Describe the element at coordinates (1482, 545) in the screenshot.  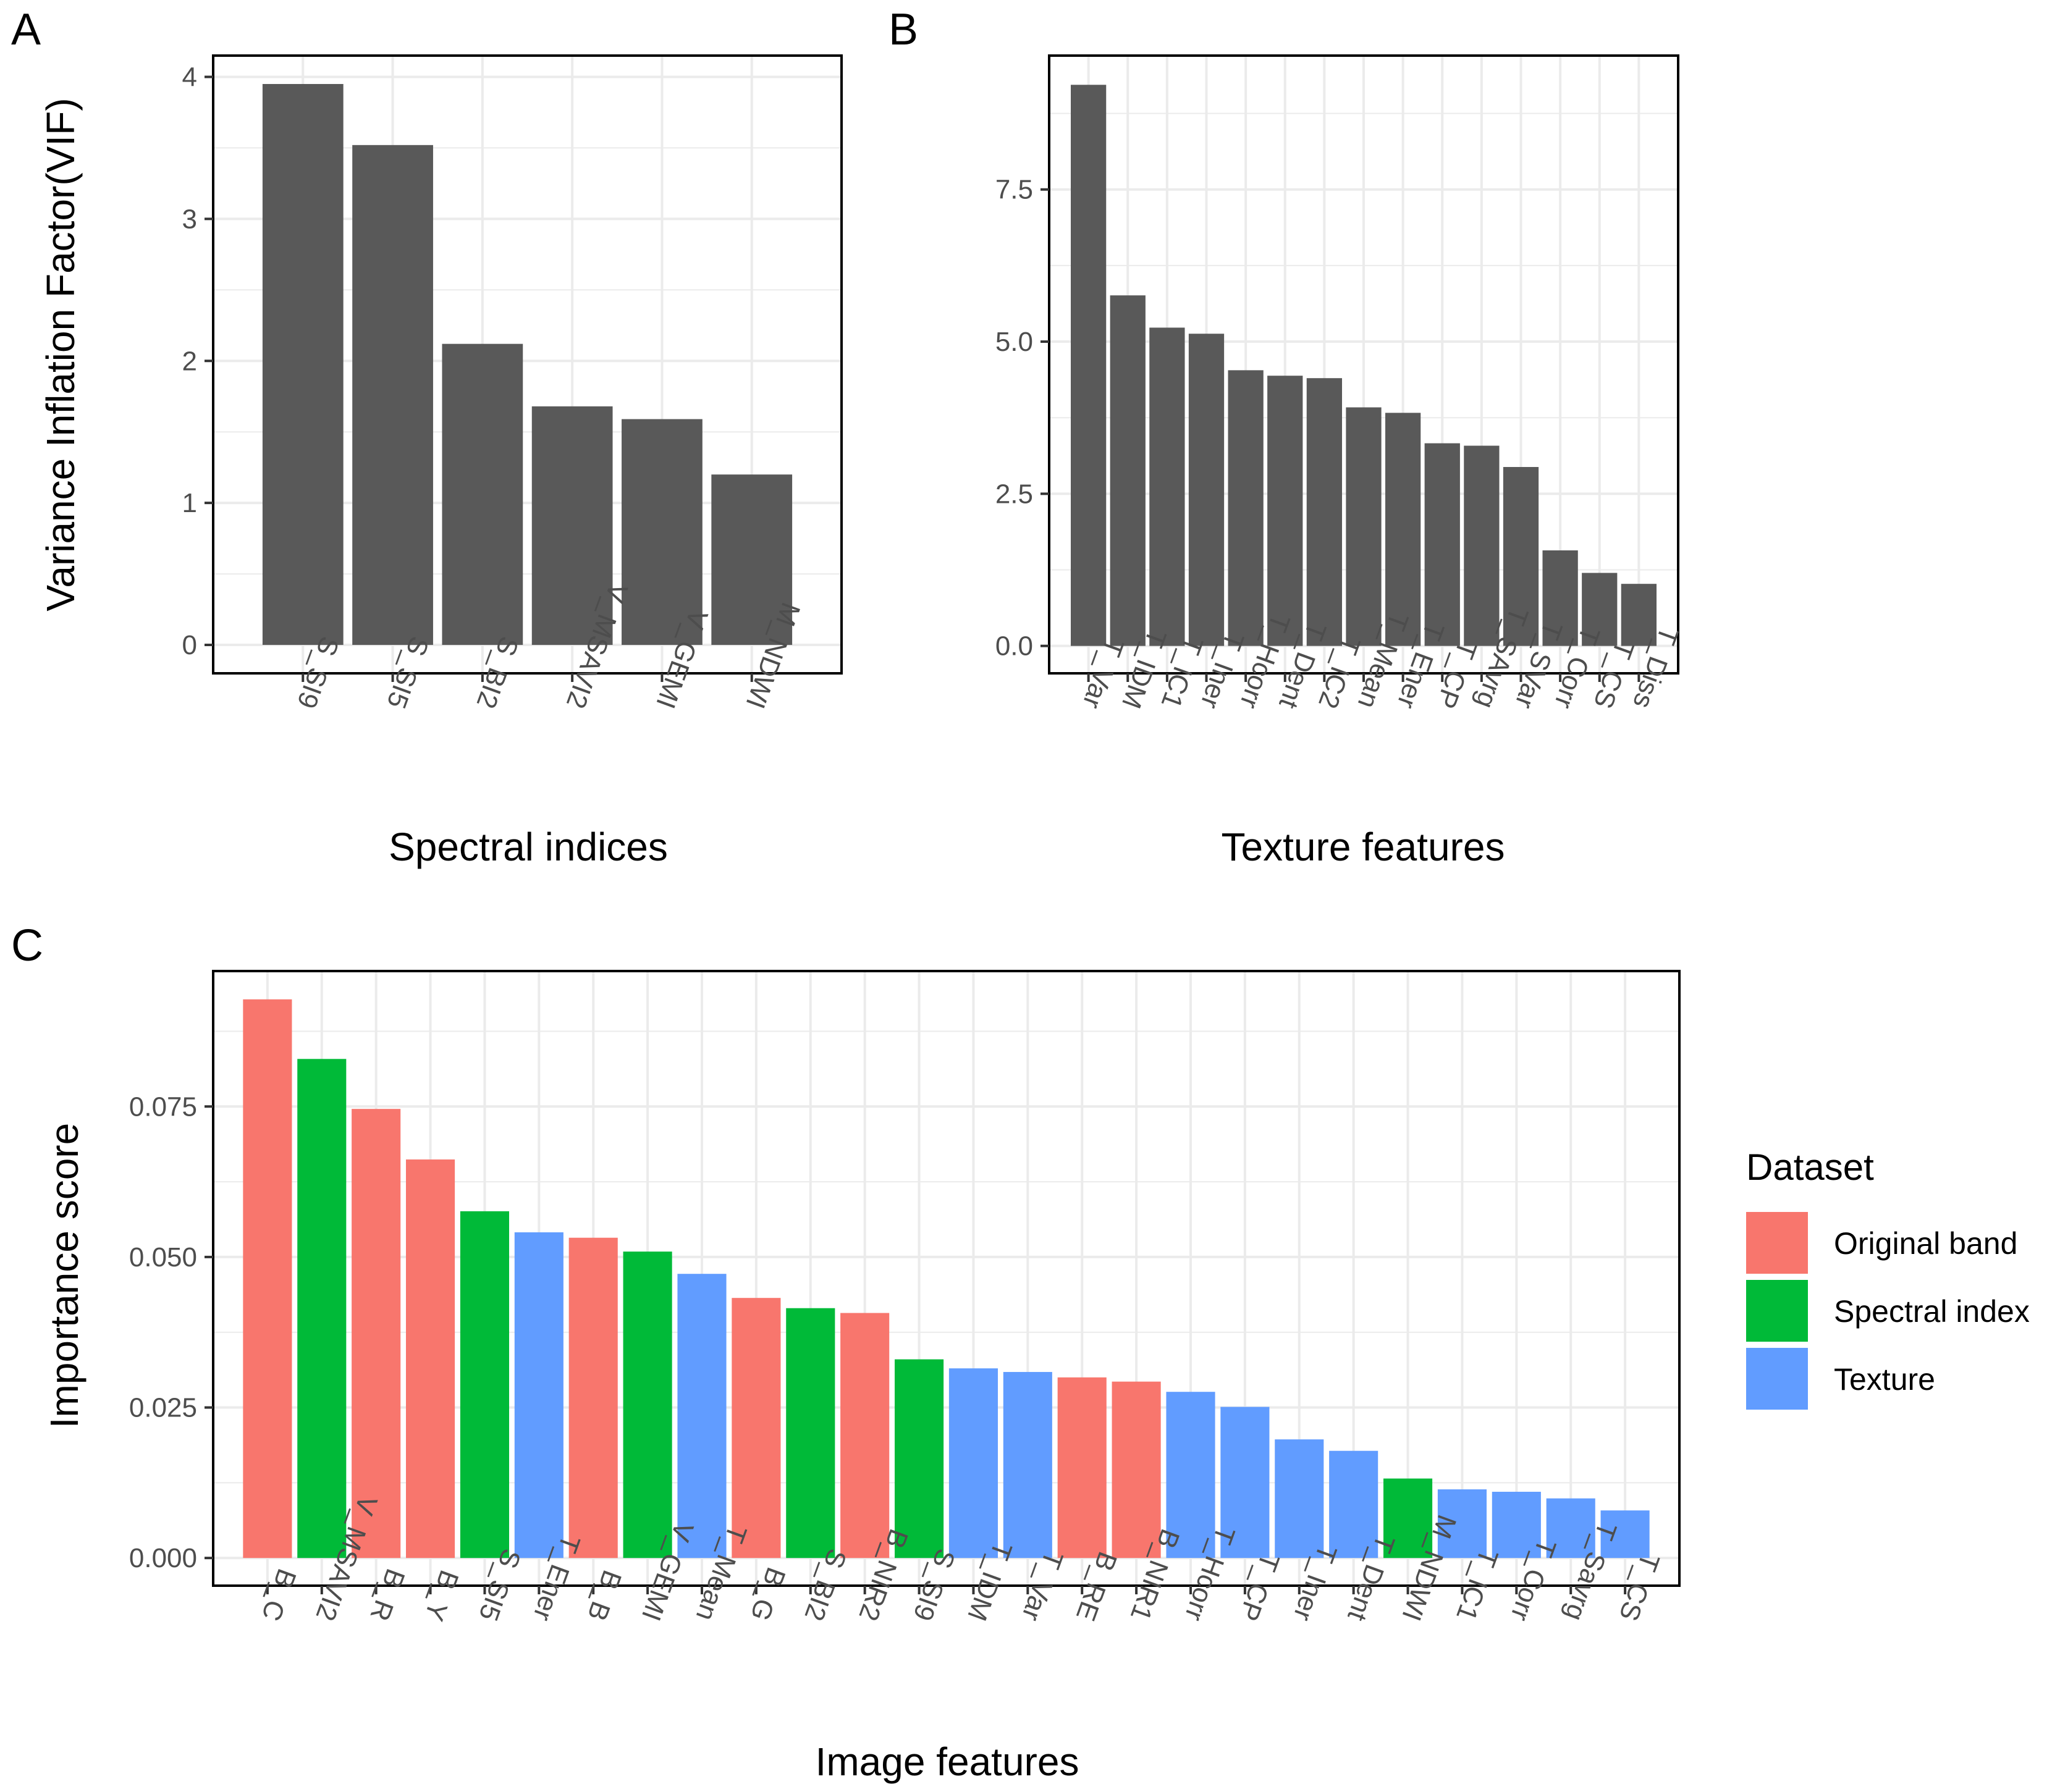
I see `chart-b-bar-t-savrg` at that location.